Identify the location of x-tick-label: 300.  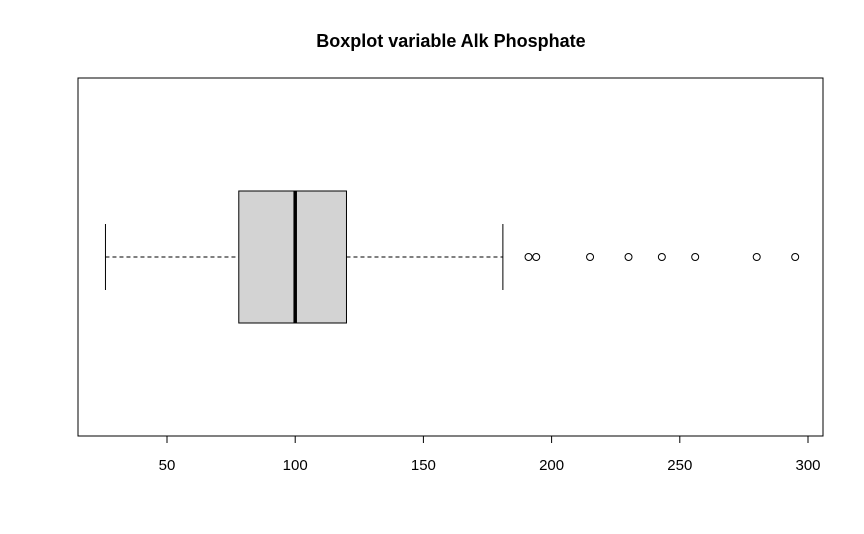
(807, 465).